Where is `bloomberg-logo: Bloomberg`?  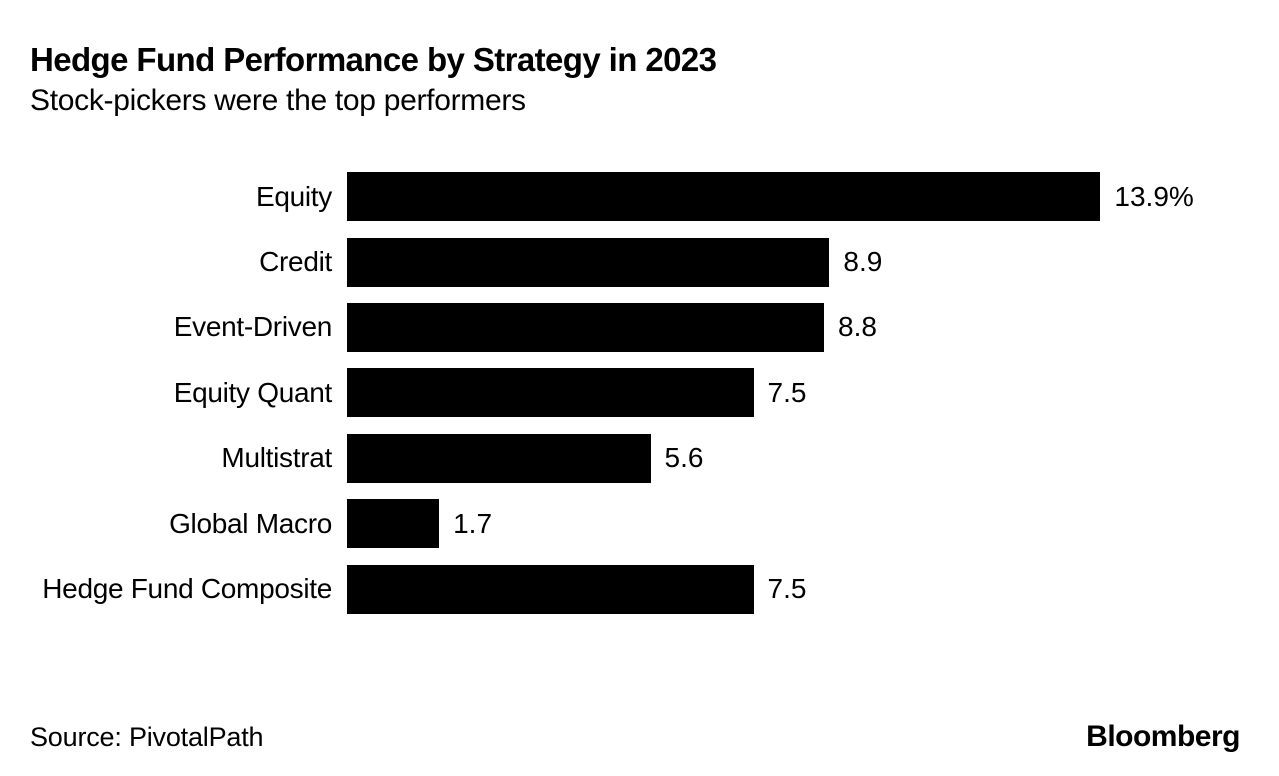
bloomberg-logo: Bloomberg is located at coordinates (1163, 736).